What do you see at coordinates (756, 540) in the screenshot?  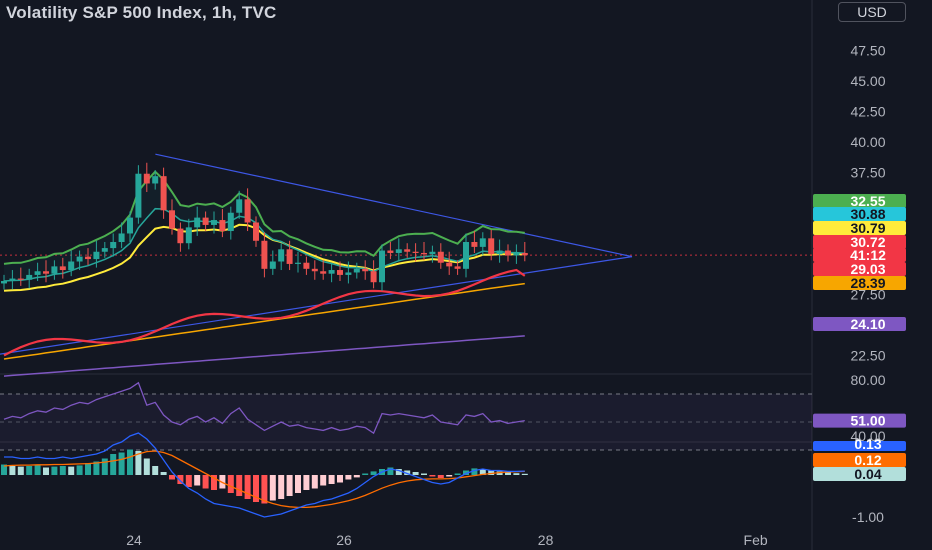 I see `time-tick-label: Feb` at bounding box center [756, 540].